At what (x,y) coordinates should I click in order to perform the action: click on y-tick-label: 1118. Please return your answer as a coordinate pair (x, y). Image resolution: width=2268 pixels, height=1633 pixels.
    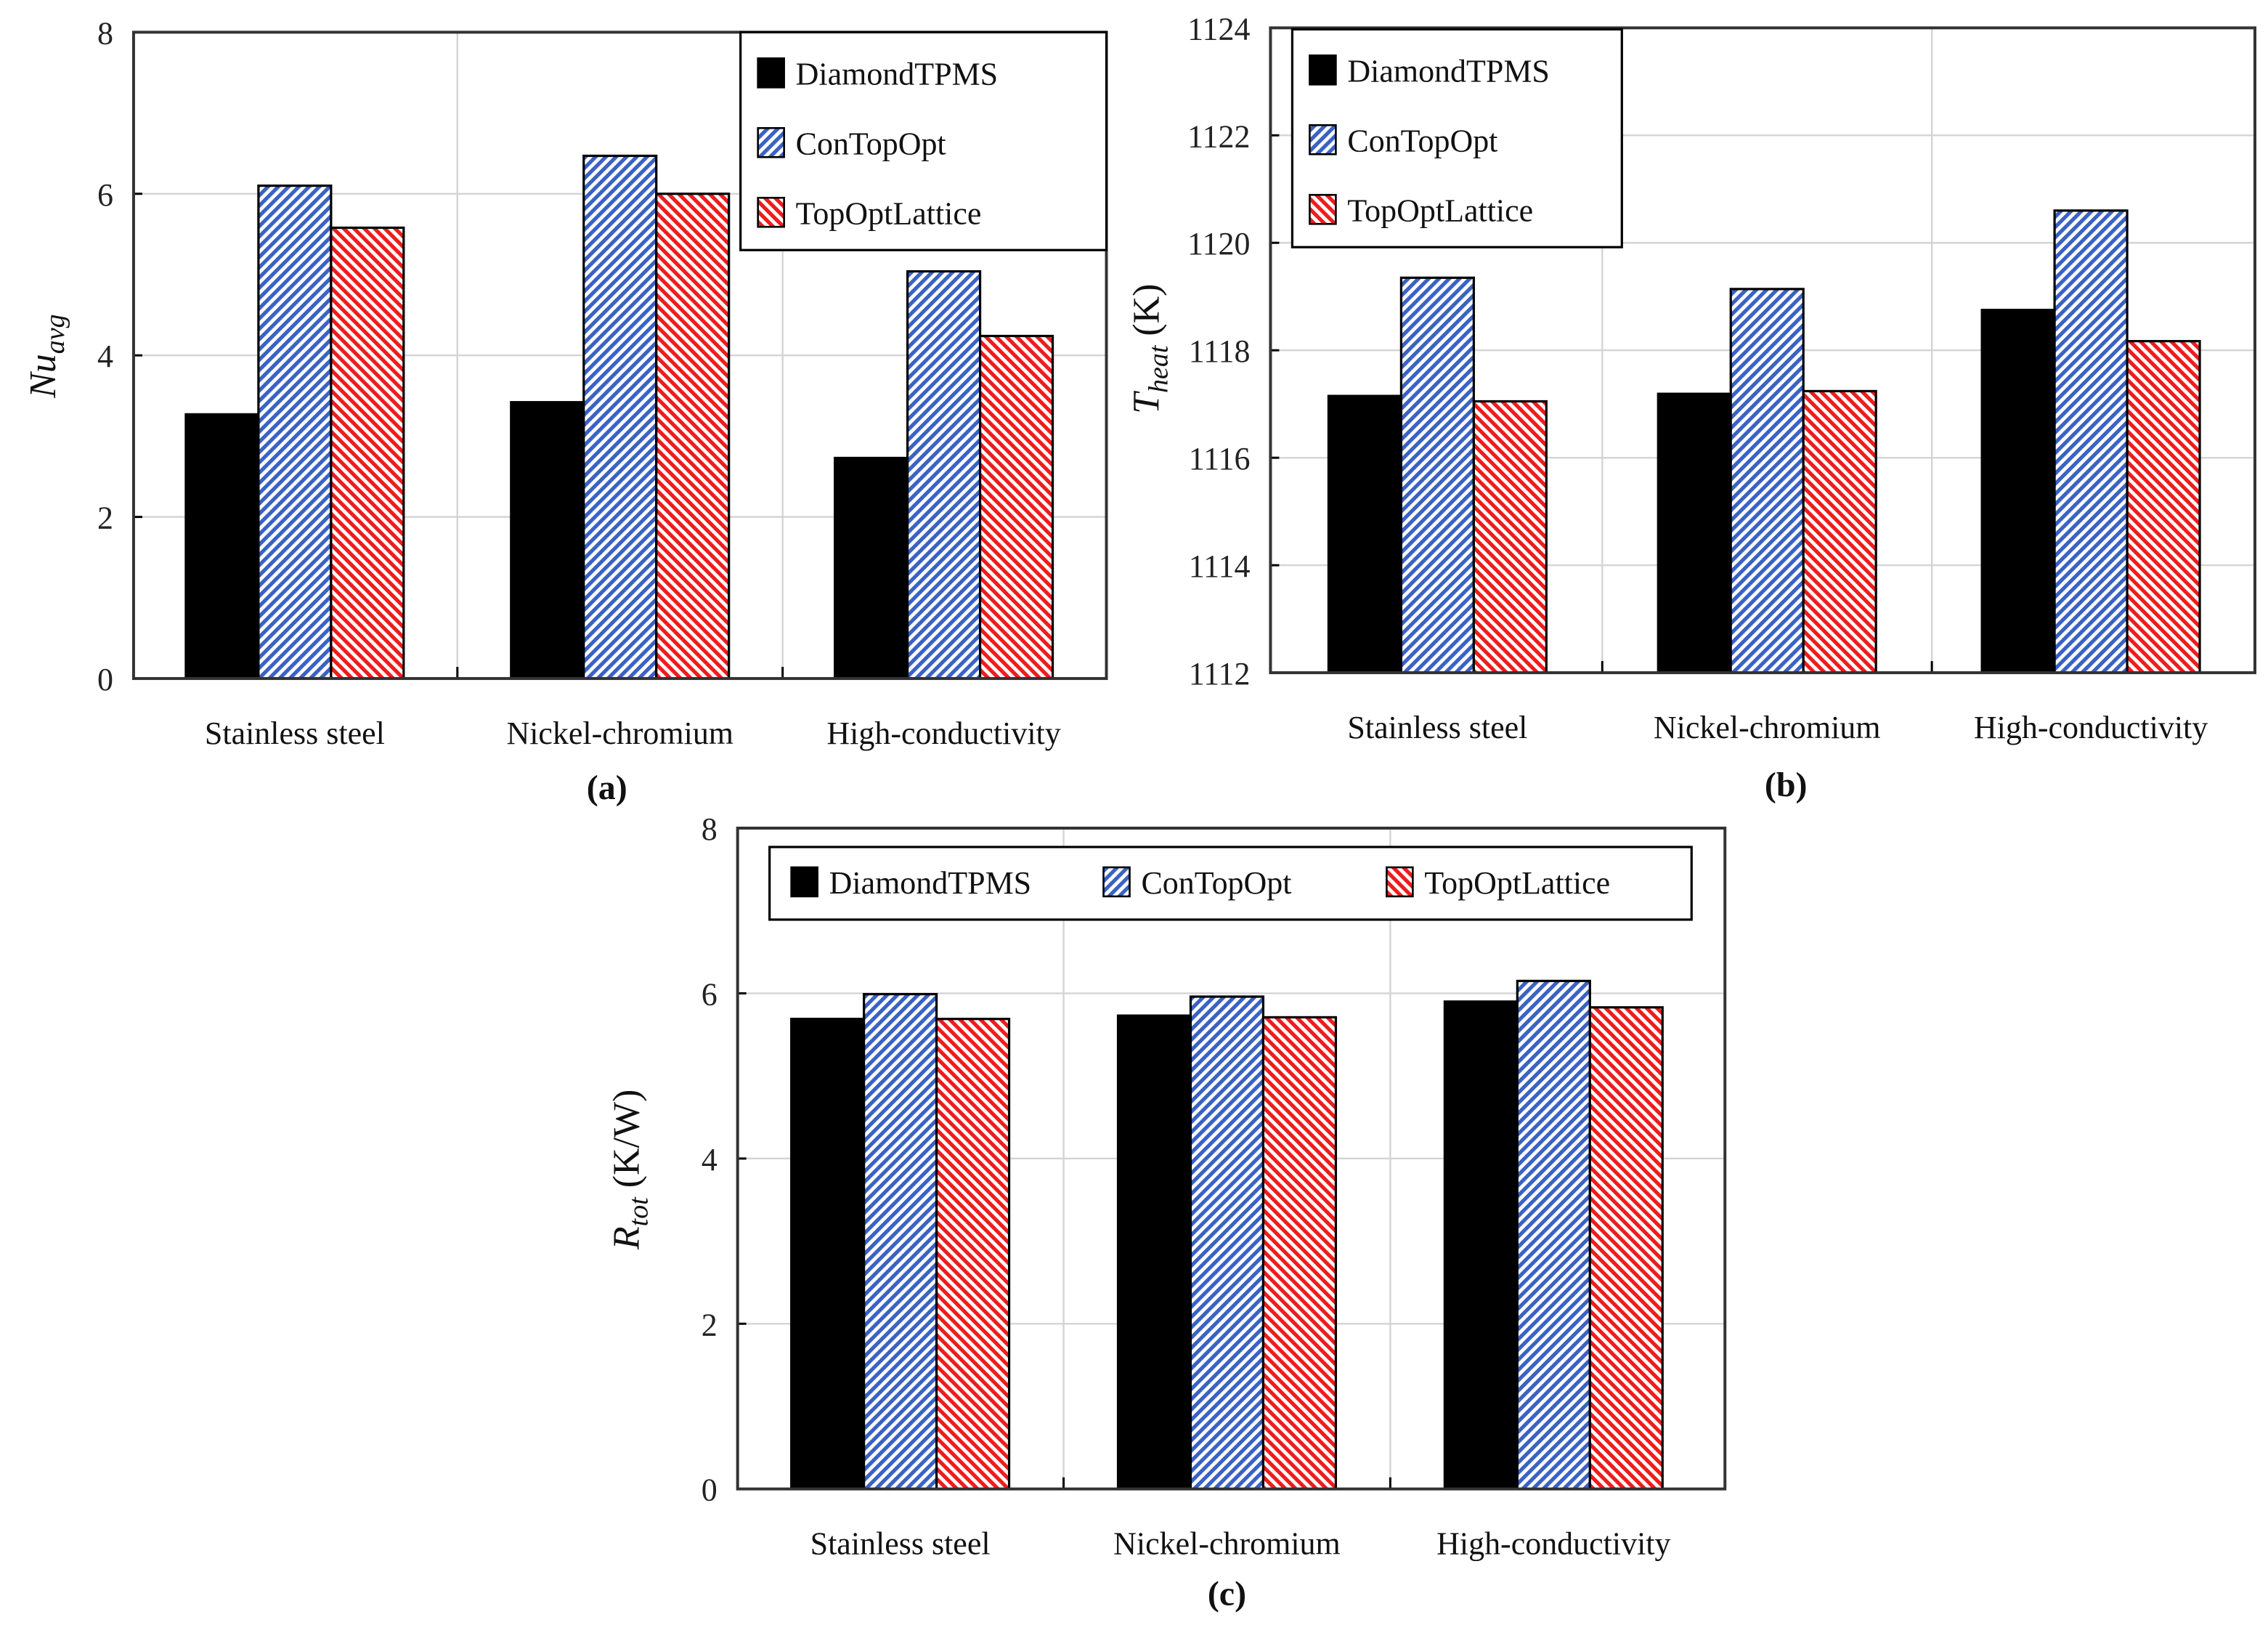
    Looking at the image, I should click on (1220, 351).